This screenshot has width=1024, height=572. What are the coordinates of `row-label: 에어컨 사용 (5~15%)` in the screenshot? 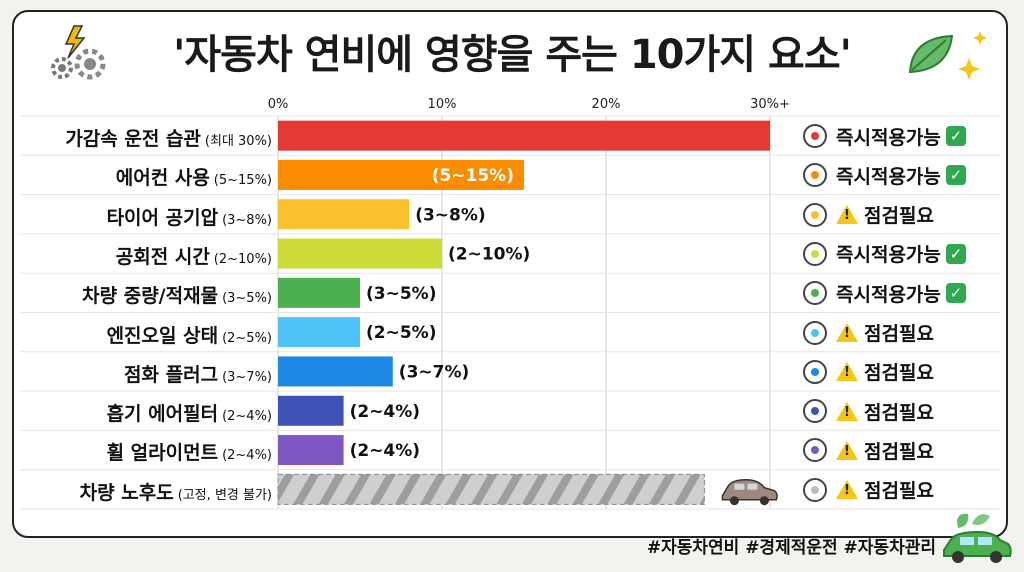 It's located at (146, 176).